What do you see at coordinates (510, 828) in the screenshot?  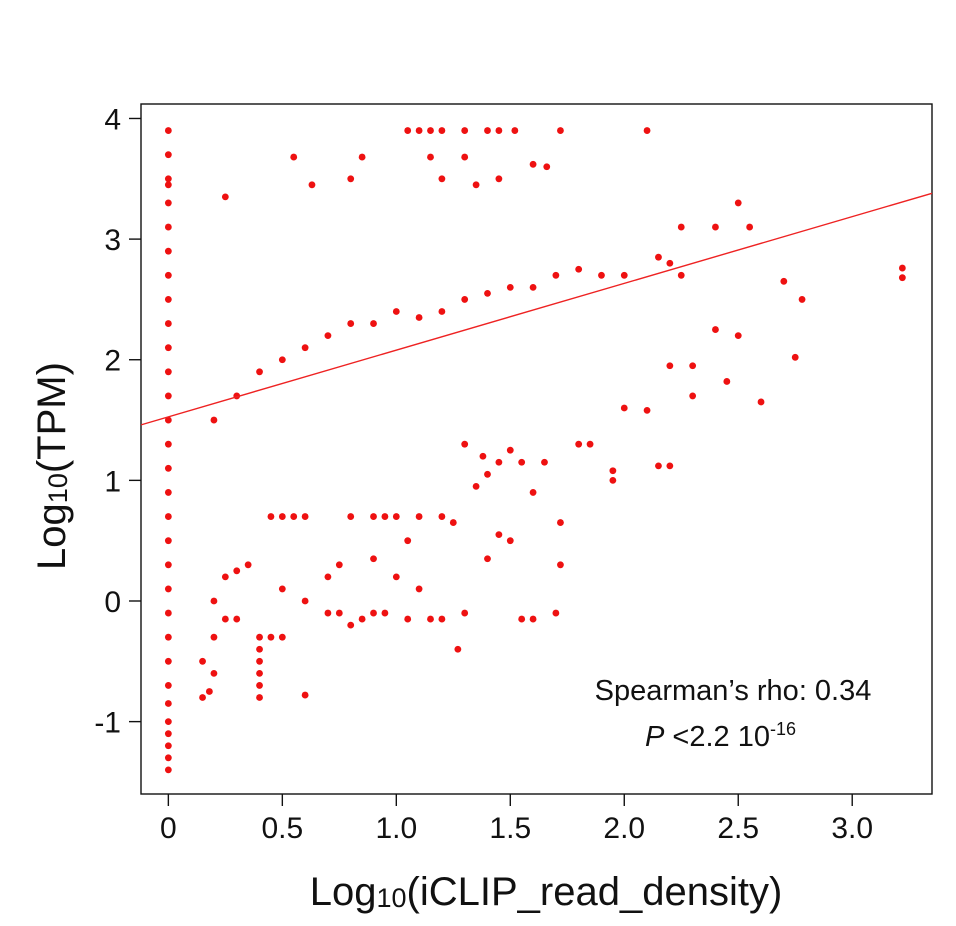 I see `x-tick-label: 1.5` at bounding box center [510, 828].